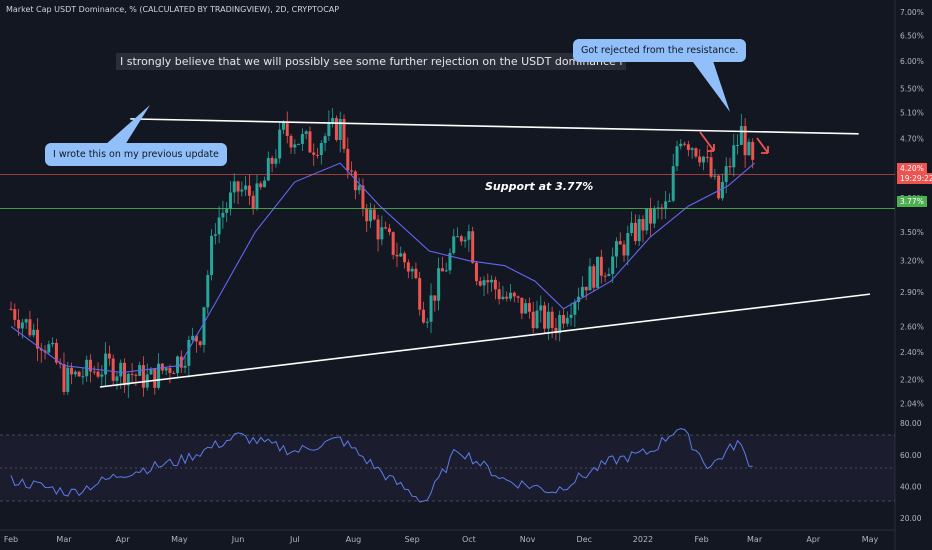 The width and height of the screenshot is (932, 550). I want to click on last-price-tag: 4.20%, so click(912, 168).